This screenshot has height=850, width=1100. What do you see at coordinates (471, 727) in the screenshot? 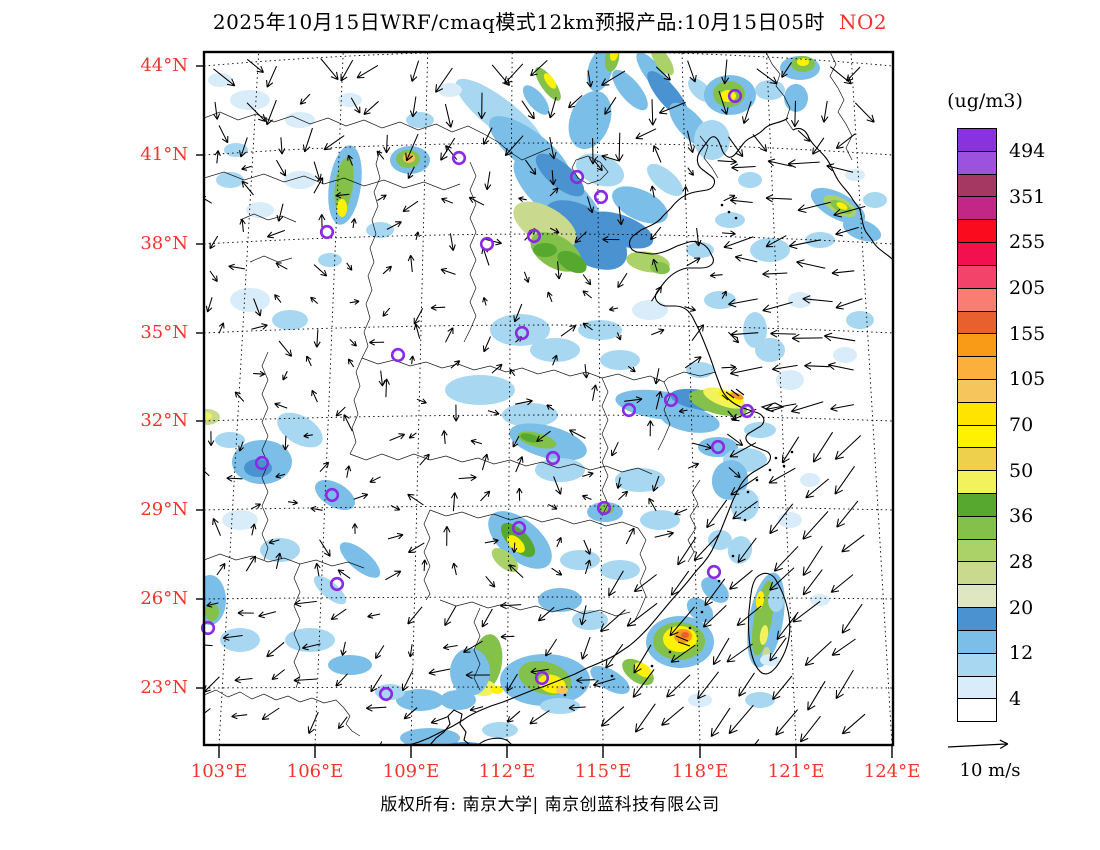
I see `coastline-path` at bounding box center [471, 727].